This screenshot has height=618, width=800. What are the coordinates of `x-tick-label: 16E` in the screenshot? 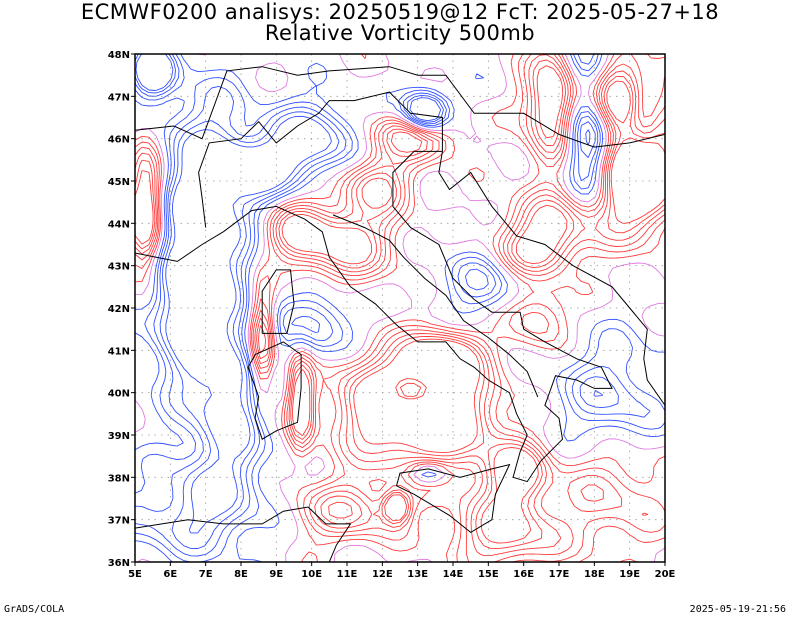 It's located at (523, 574).